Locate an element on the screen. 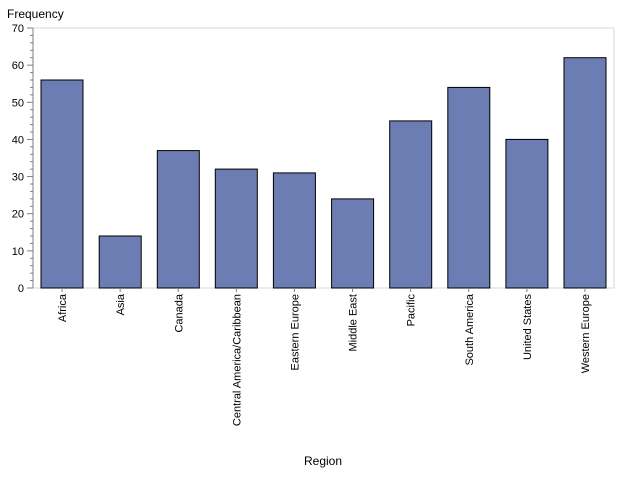 This screenshot has width=620, height=480. x-tick-label: South America is located at coordinates (470, 329).